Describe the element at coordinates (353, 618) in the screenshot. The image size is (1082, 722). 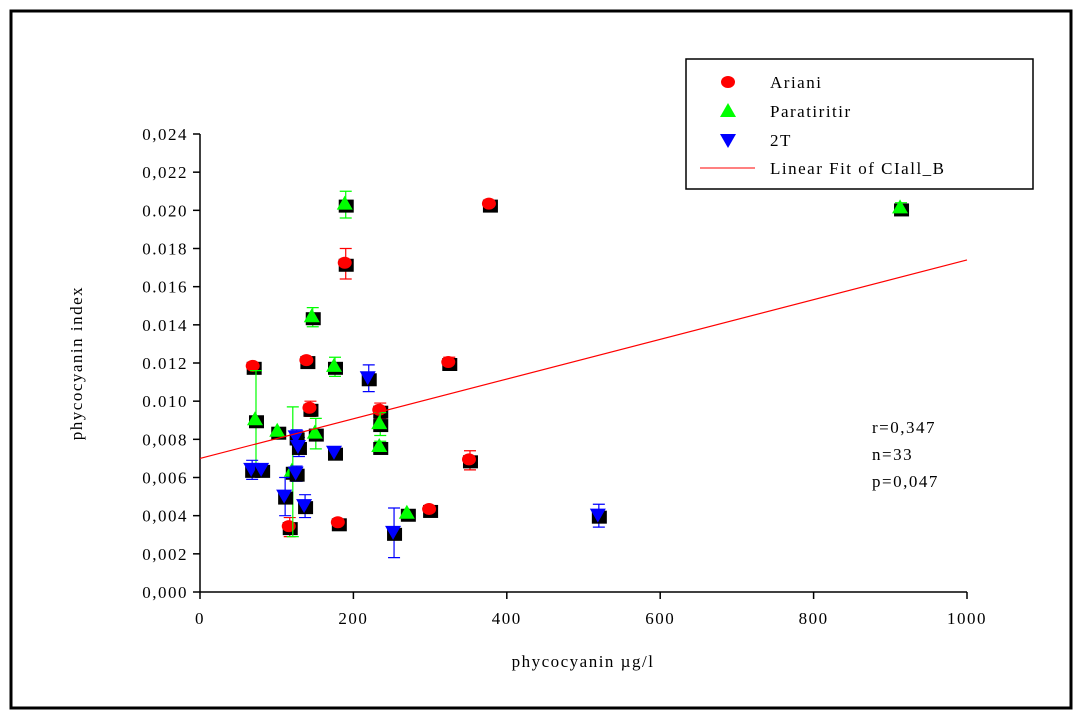
I see `x-tick-label: 200` at that location.